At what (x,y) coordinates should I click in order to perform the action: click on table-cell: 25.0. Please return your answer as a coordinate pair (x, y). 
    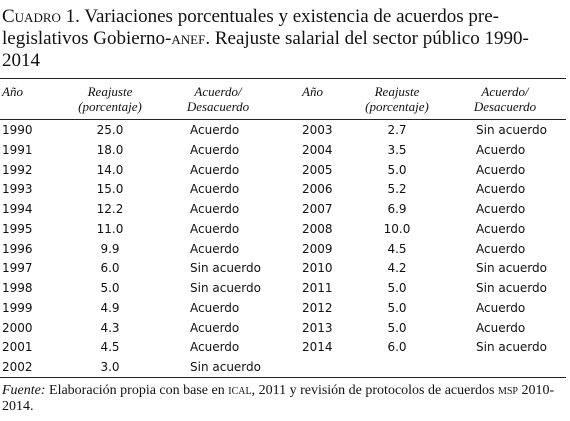
    Looking at the image, I should click on (110, 130).